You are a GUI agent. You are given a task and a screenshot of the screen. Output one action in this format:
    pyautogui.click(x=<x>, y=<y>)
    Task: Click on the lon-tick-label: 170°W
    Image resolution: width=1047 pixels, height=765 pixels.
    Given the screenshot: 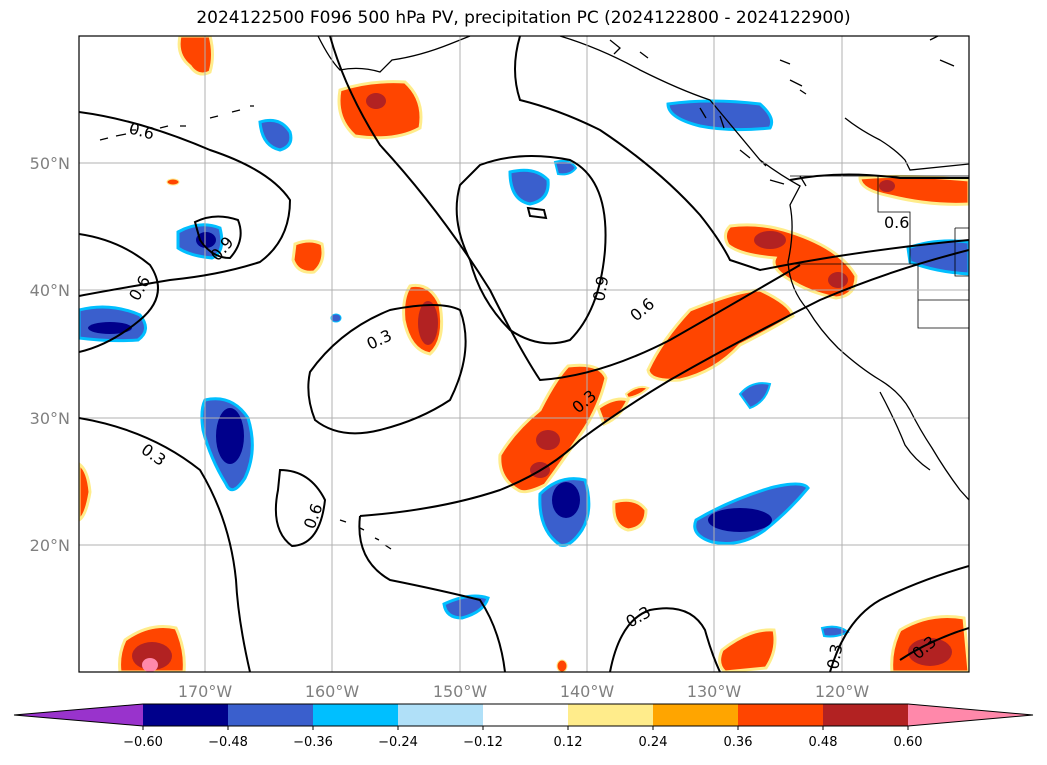 What is the action you would take?
    pyautogui.click(x=205, y=691)
    